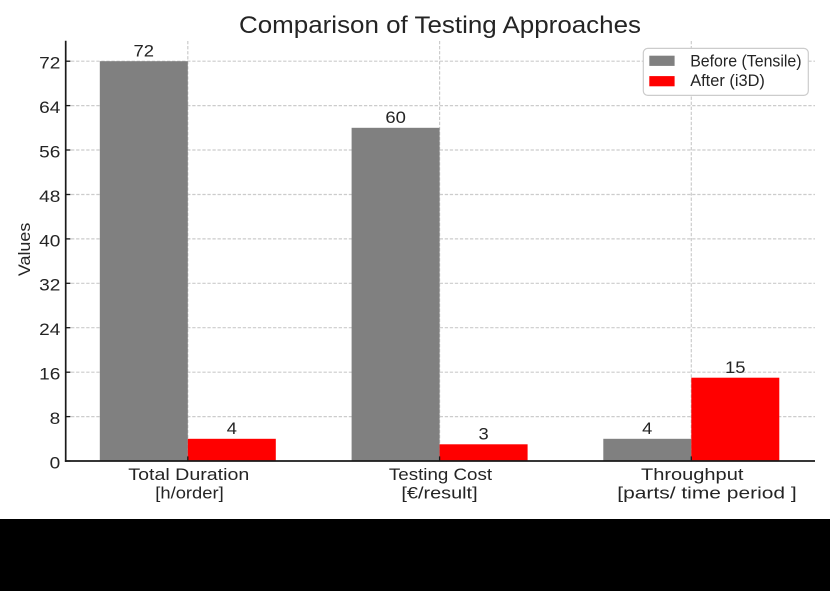 Image resolution: width=830 pixels, height=591 pixels. I want to click on svg-text: Values, so click(24, 250).